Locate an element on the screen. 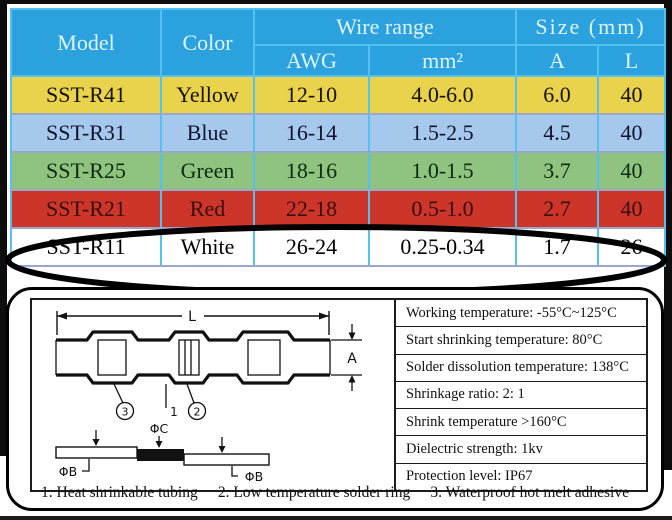 This screenshot has height=520, width=672. arrowhead-down is located at coordinates (352, 336).